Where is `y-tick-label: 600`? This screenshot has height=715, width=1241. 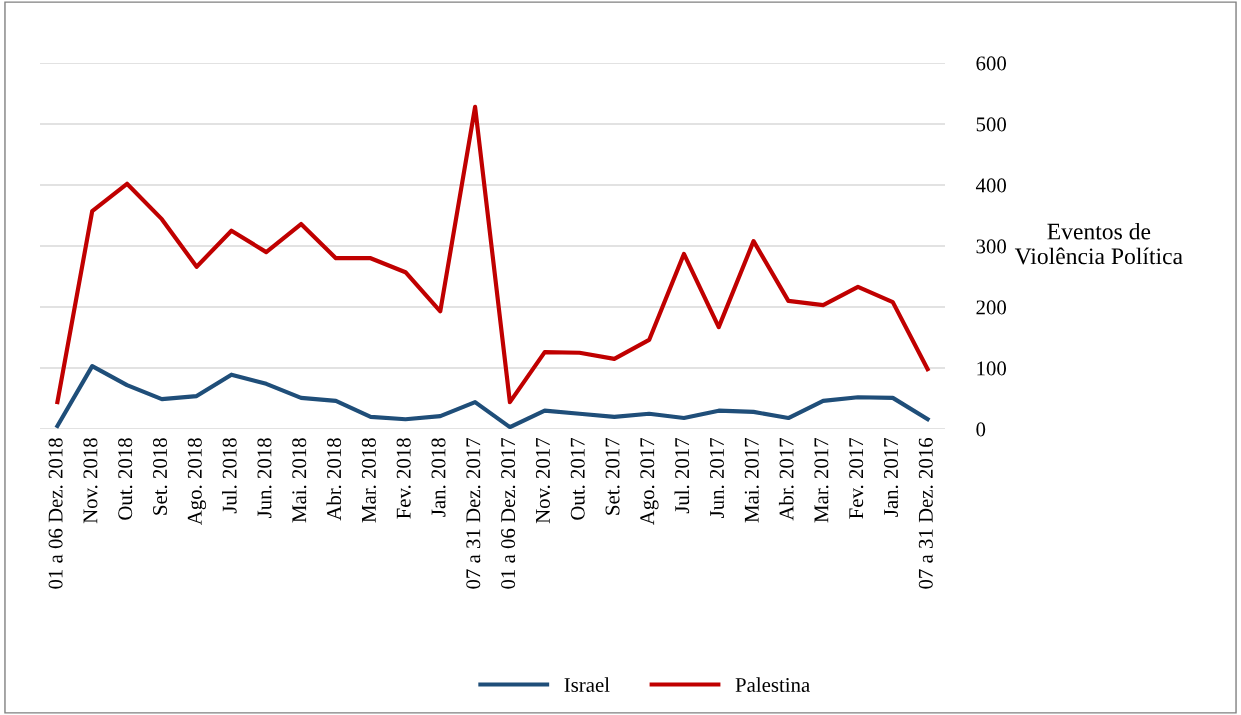
y-tick-label: 600 is located at coordinates (991, 63).